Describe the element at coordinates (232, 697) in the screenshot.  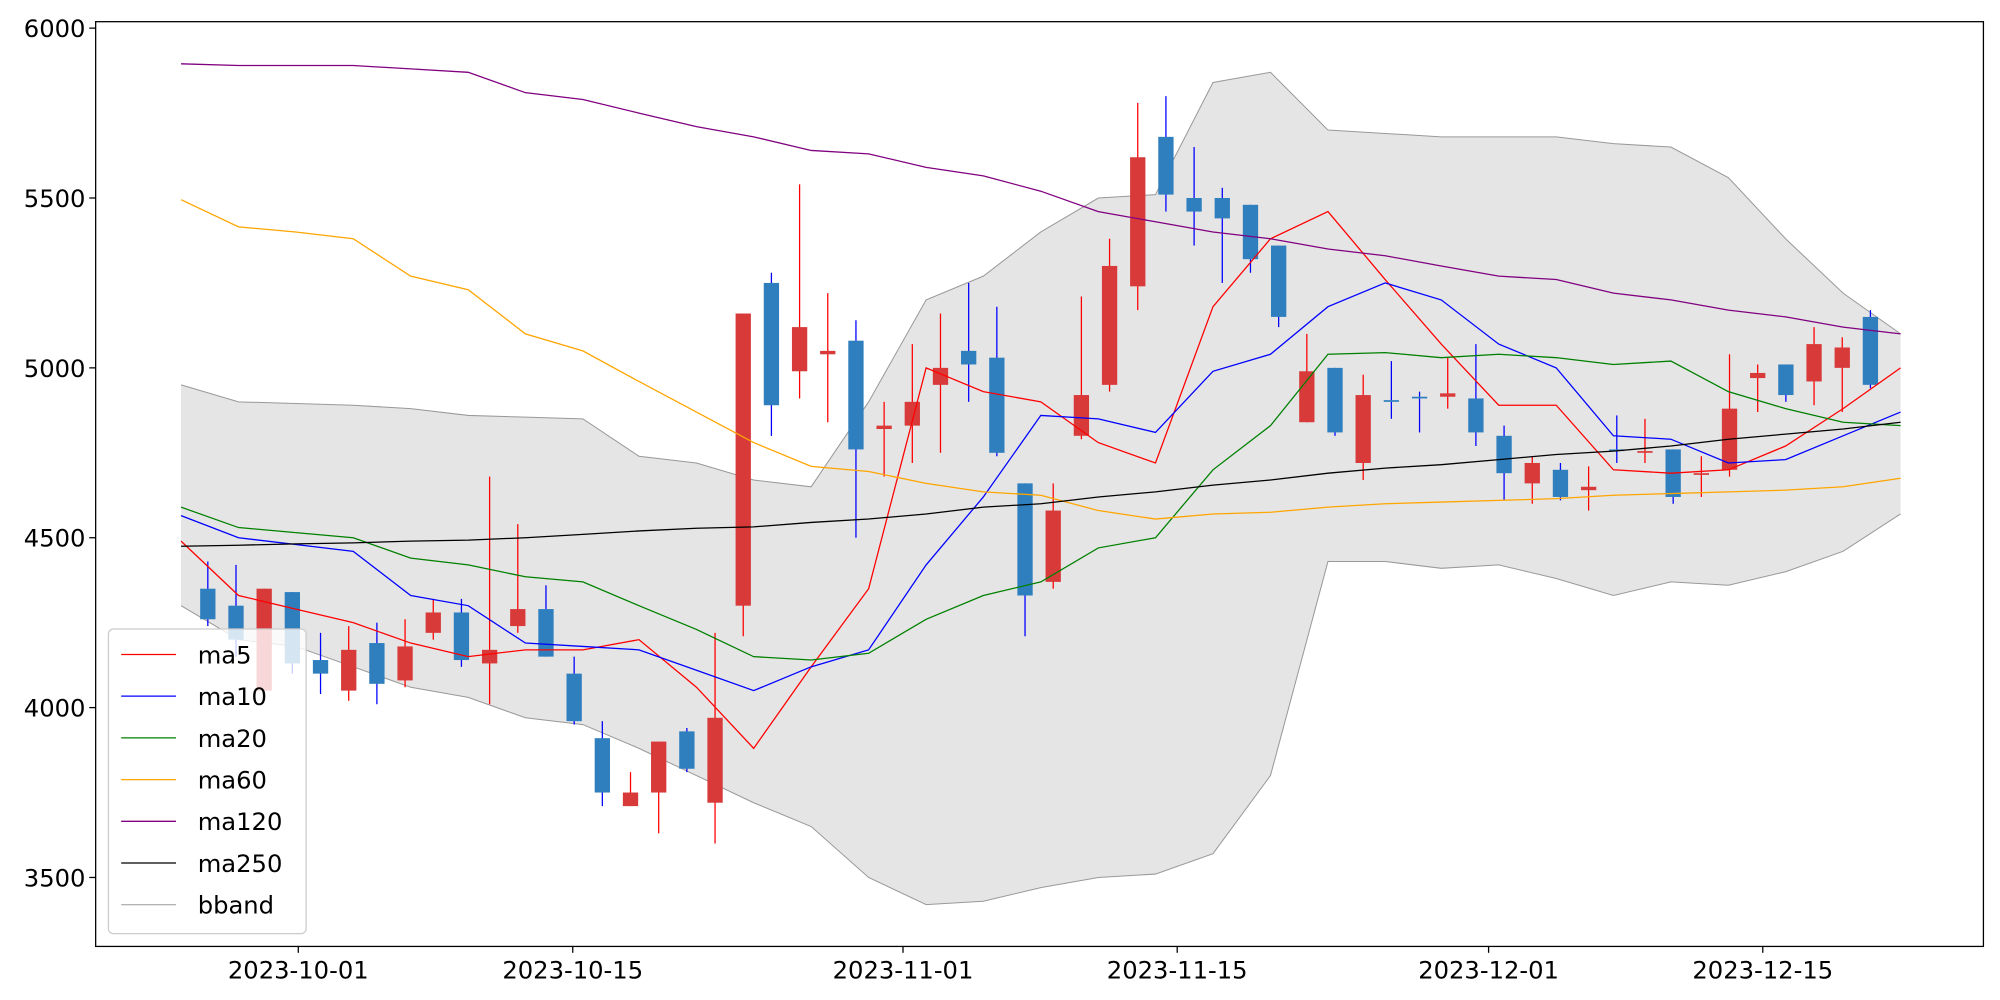
I see `legend-label: ma10` at that location.